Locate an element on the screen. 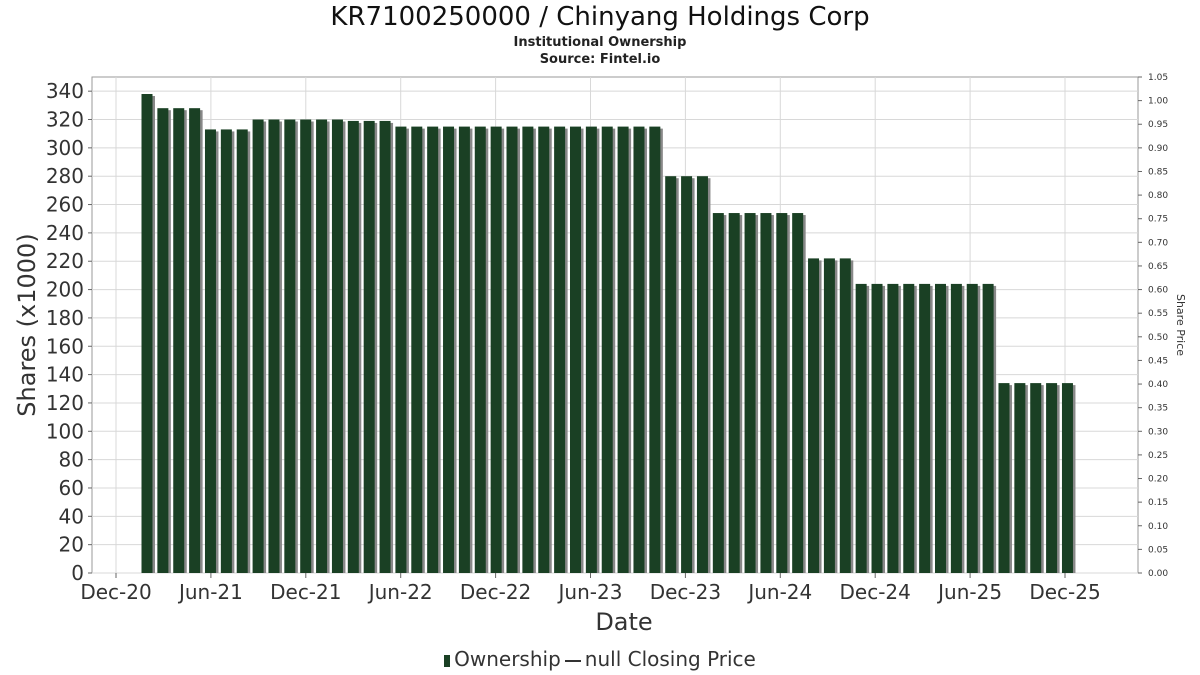  y2-tick-label: 0.95 is located at coordinates (1158, 125).